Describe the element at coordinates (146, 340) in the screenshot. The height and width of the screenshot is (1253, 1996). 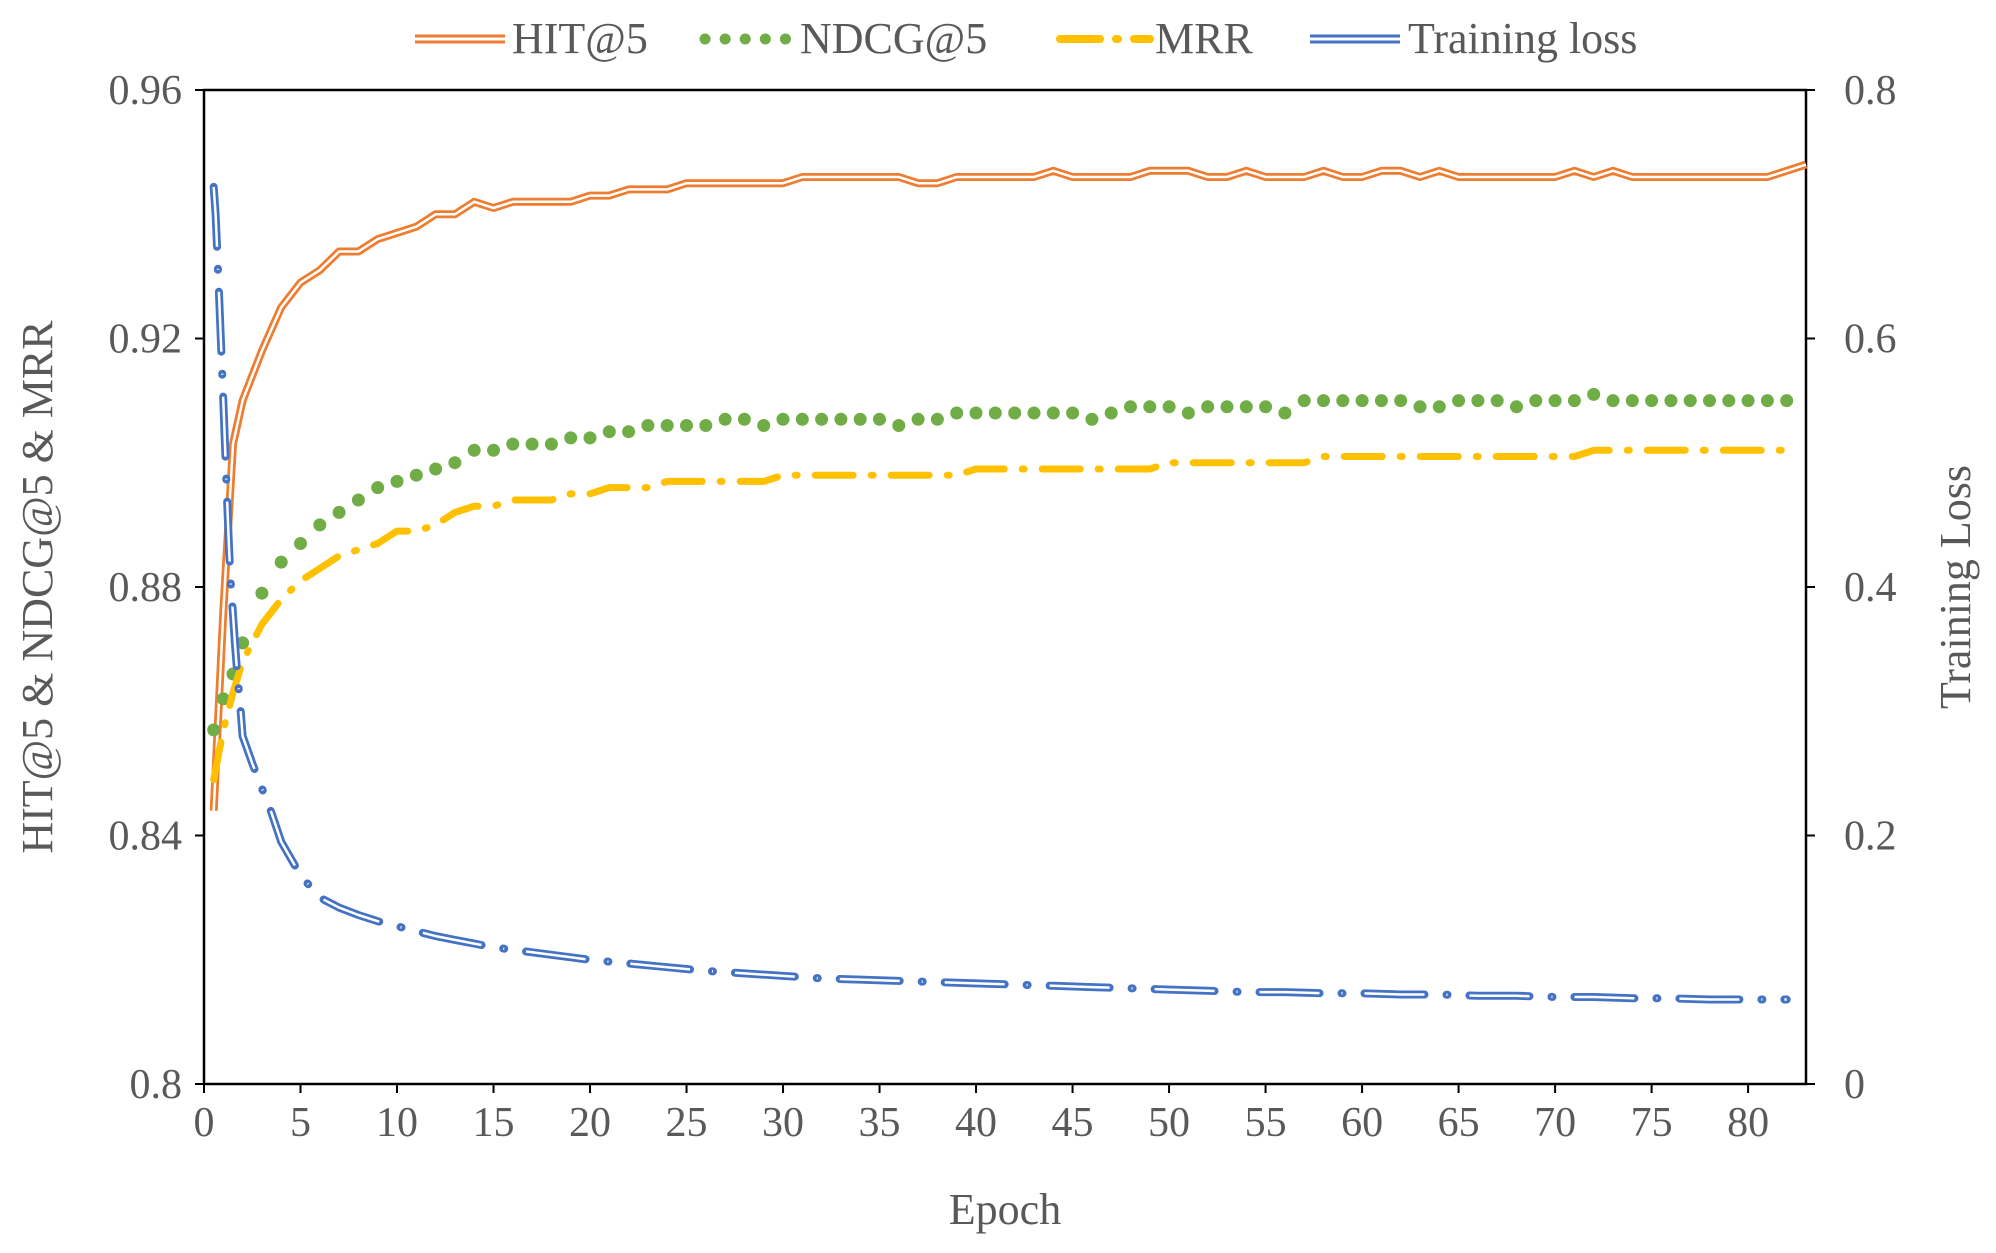
I see `y-left-tick-label: 0.92` at that location.